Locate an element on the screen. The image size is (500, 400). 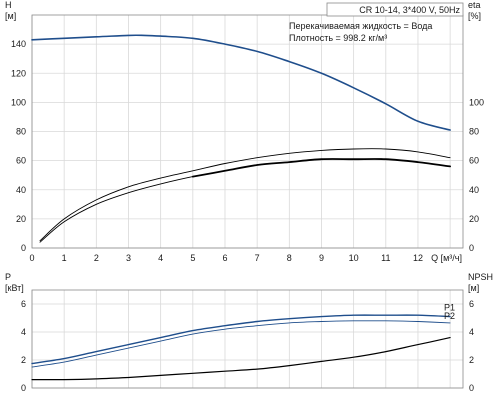
x-tick-label: 9 is located at coordinates (321, 258).